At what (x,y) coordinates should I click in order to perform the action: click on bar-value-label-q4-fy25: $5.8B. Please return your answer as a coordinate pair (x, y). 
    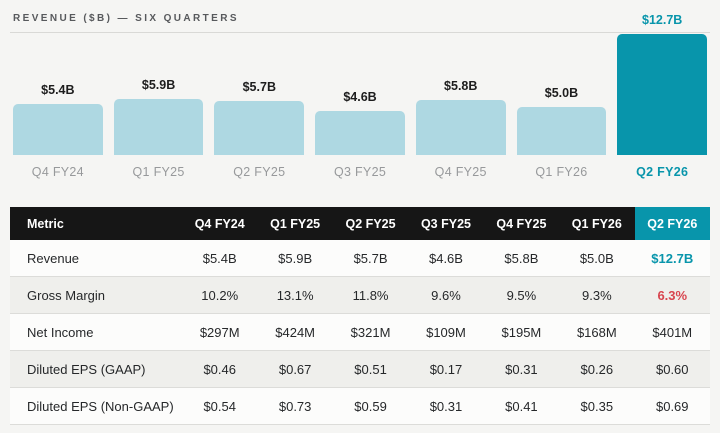
    Looking at the image, I should click on (461, 86).